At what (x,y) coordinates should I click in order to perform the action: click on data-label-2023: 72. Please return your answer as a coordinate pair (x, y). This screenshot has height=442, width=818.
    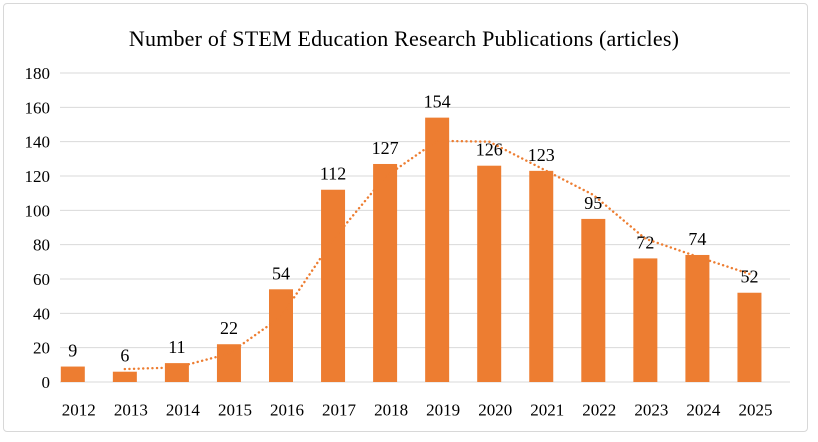
    Looking at the image, I should click on (645, 242).